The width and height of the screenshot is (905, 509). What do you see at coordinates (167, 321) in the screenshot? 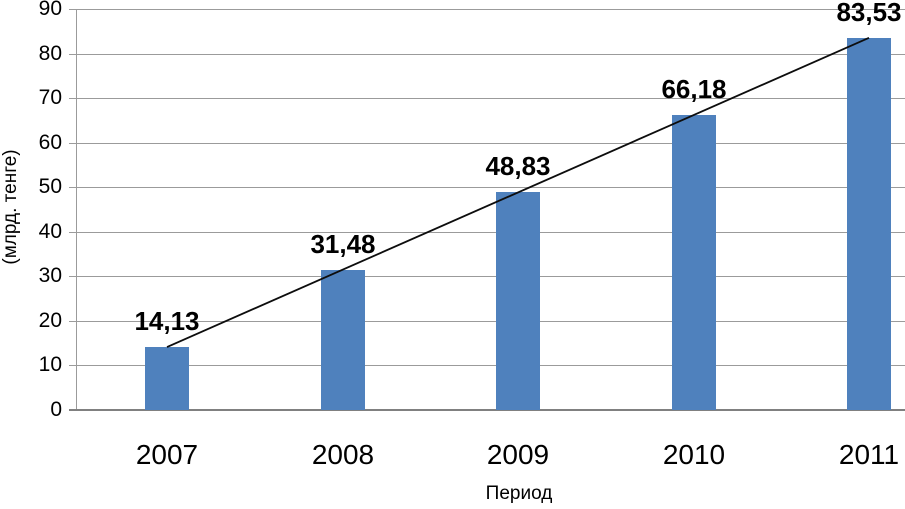
I see `data-label: 14,13` at bounding box center [167, 321].